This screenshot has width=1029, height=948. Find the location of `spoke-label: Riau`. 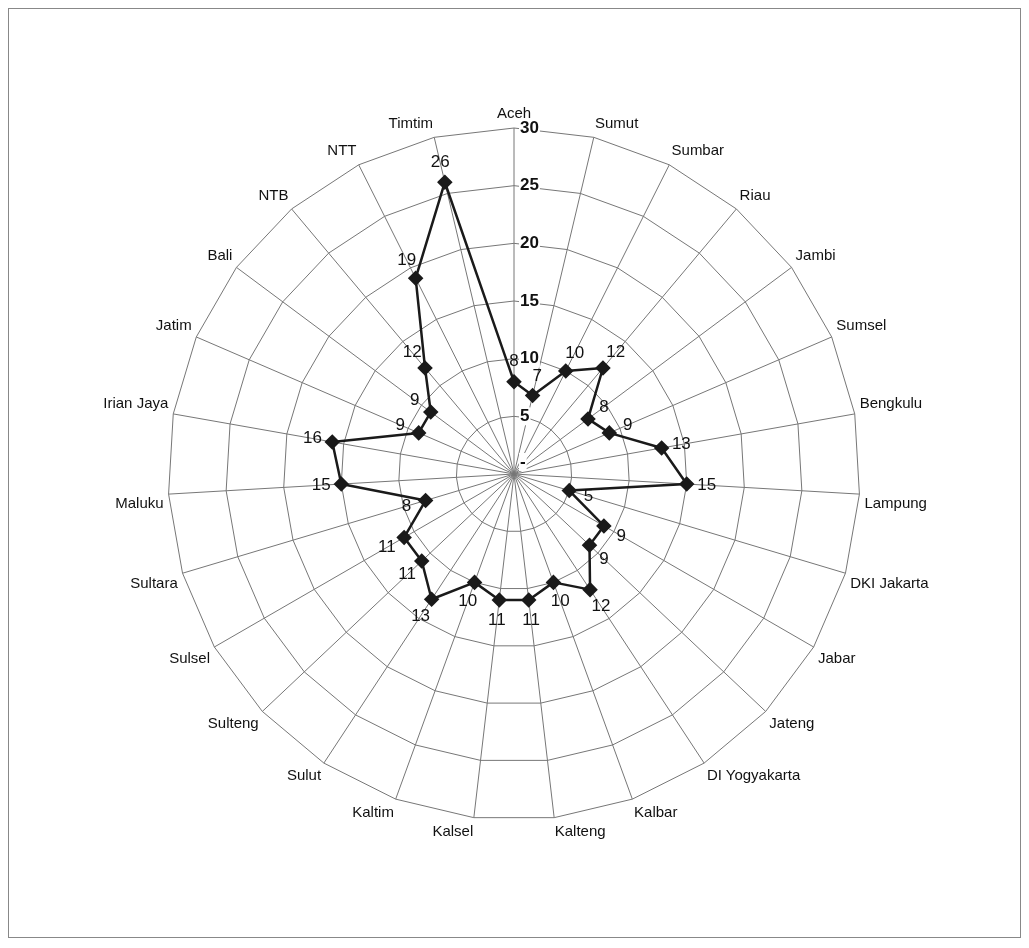

spoke-label: Riau is located at coordinates (755, 195).